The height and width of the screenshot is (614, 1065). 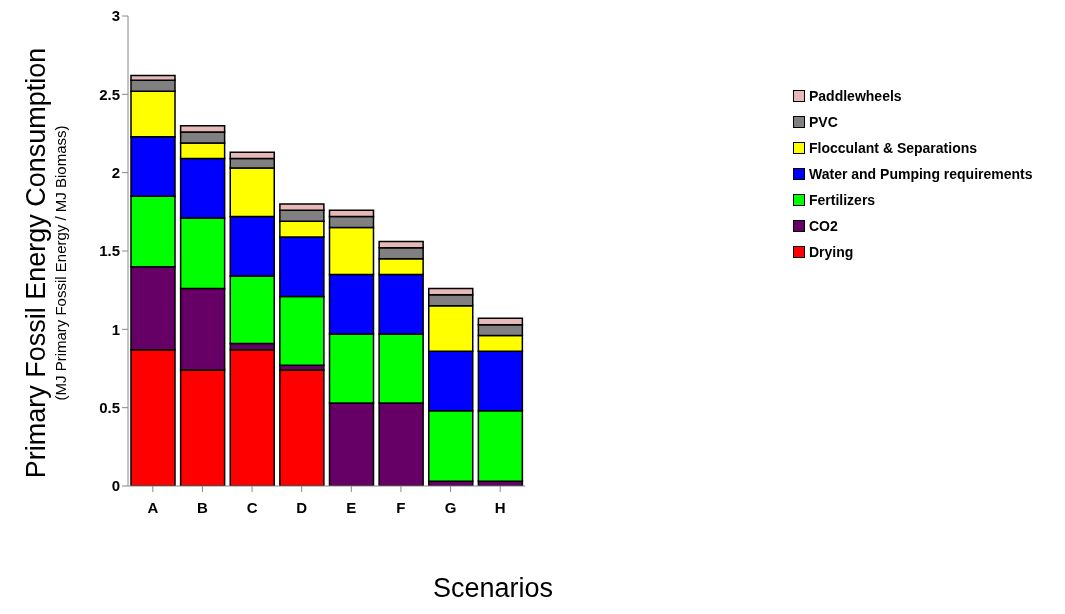 What do you see at coordinates (351, 507) in the screenshot?
I see `x-tick-label: E` at bounding box center [351, 507].